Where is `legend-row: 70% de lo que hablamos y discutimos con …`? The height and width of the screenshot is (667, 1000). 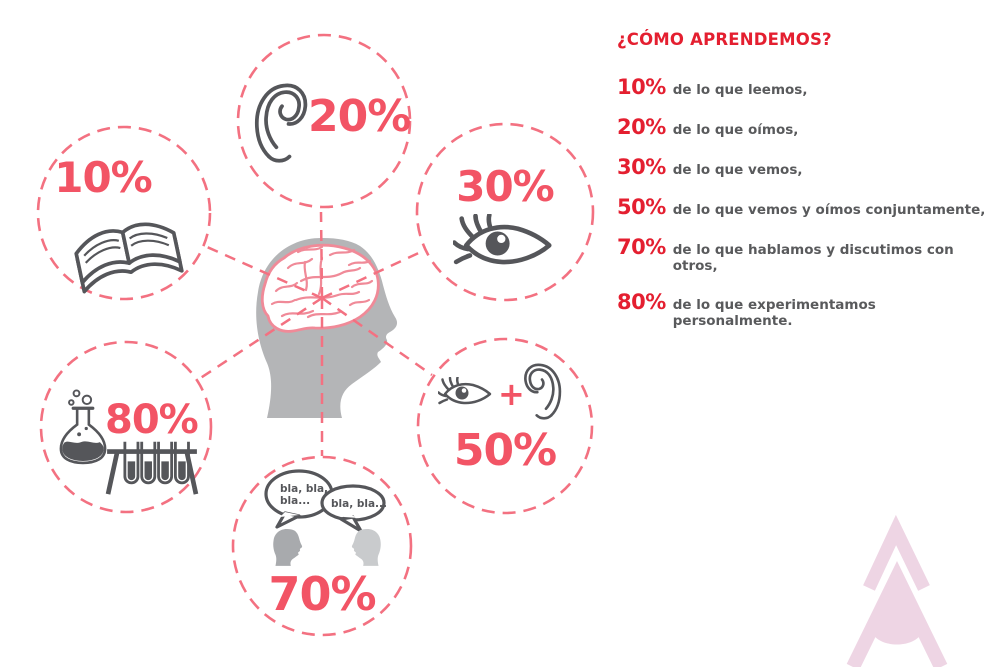 legend-row: 70% de lo que hablamos y discutimos con … is located at coordinates (807, 254).